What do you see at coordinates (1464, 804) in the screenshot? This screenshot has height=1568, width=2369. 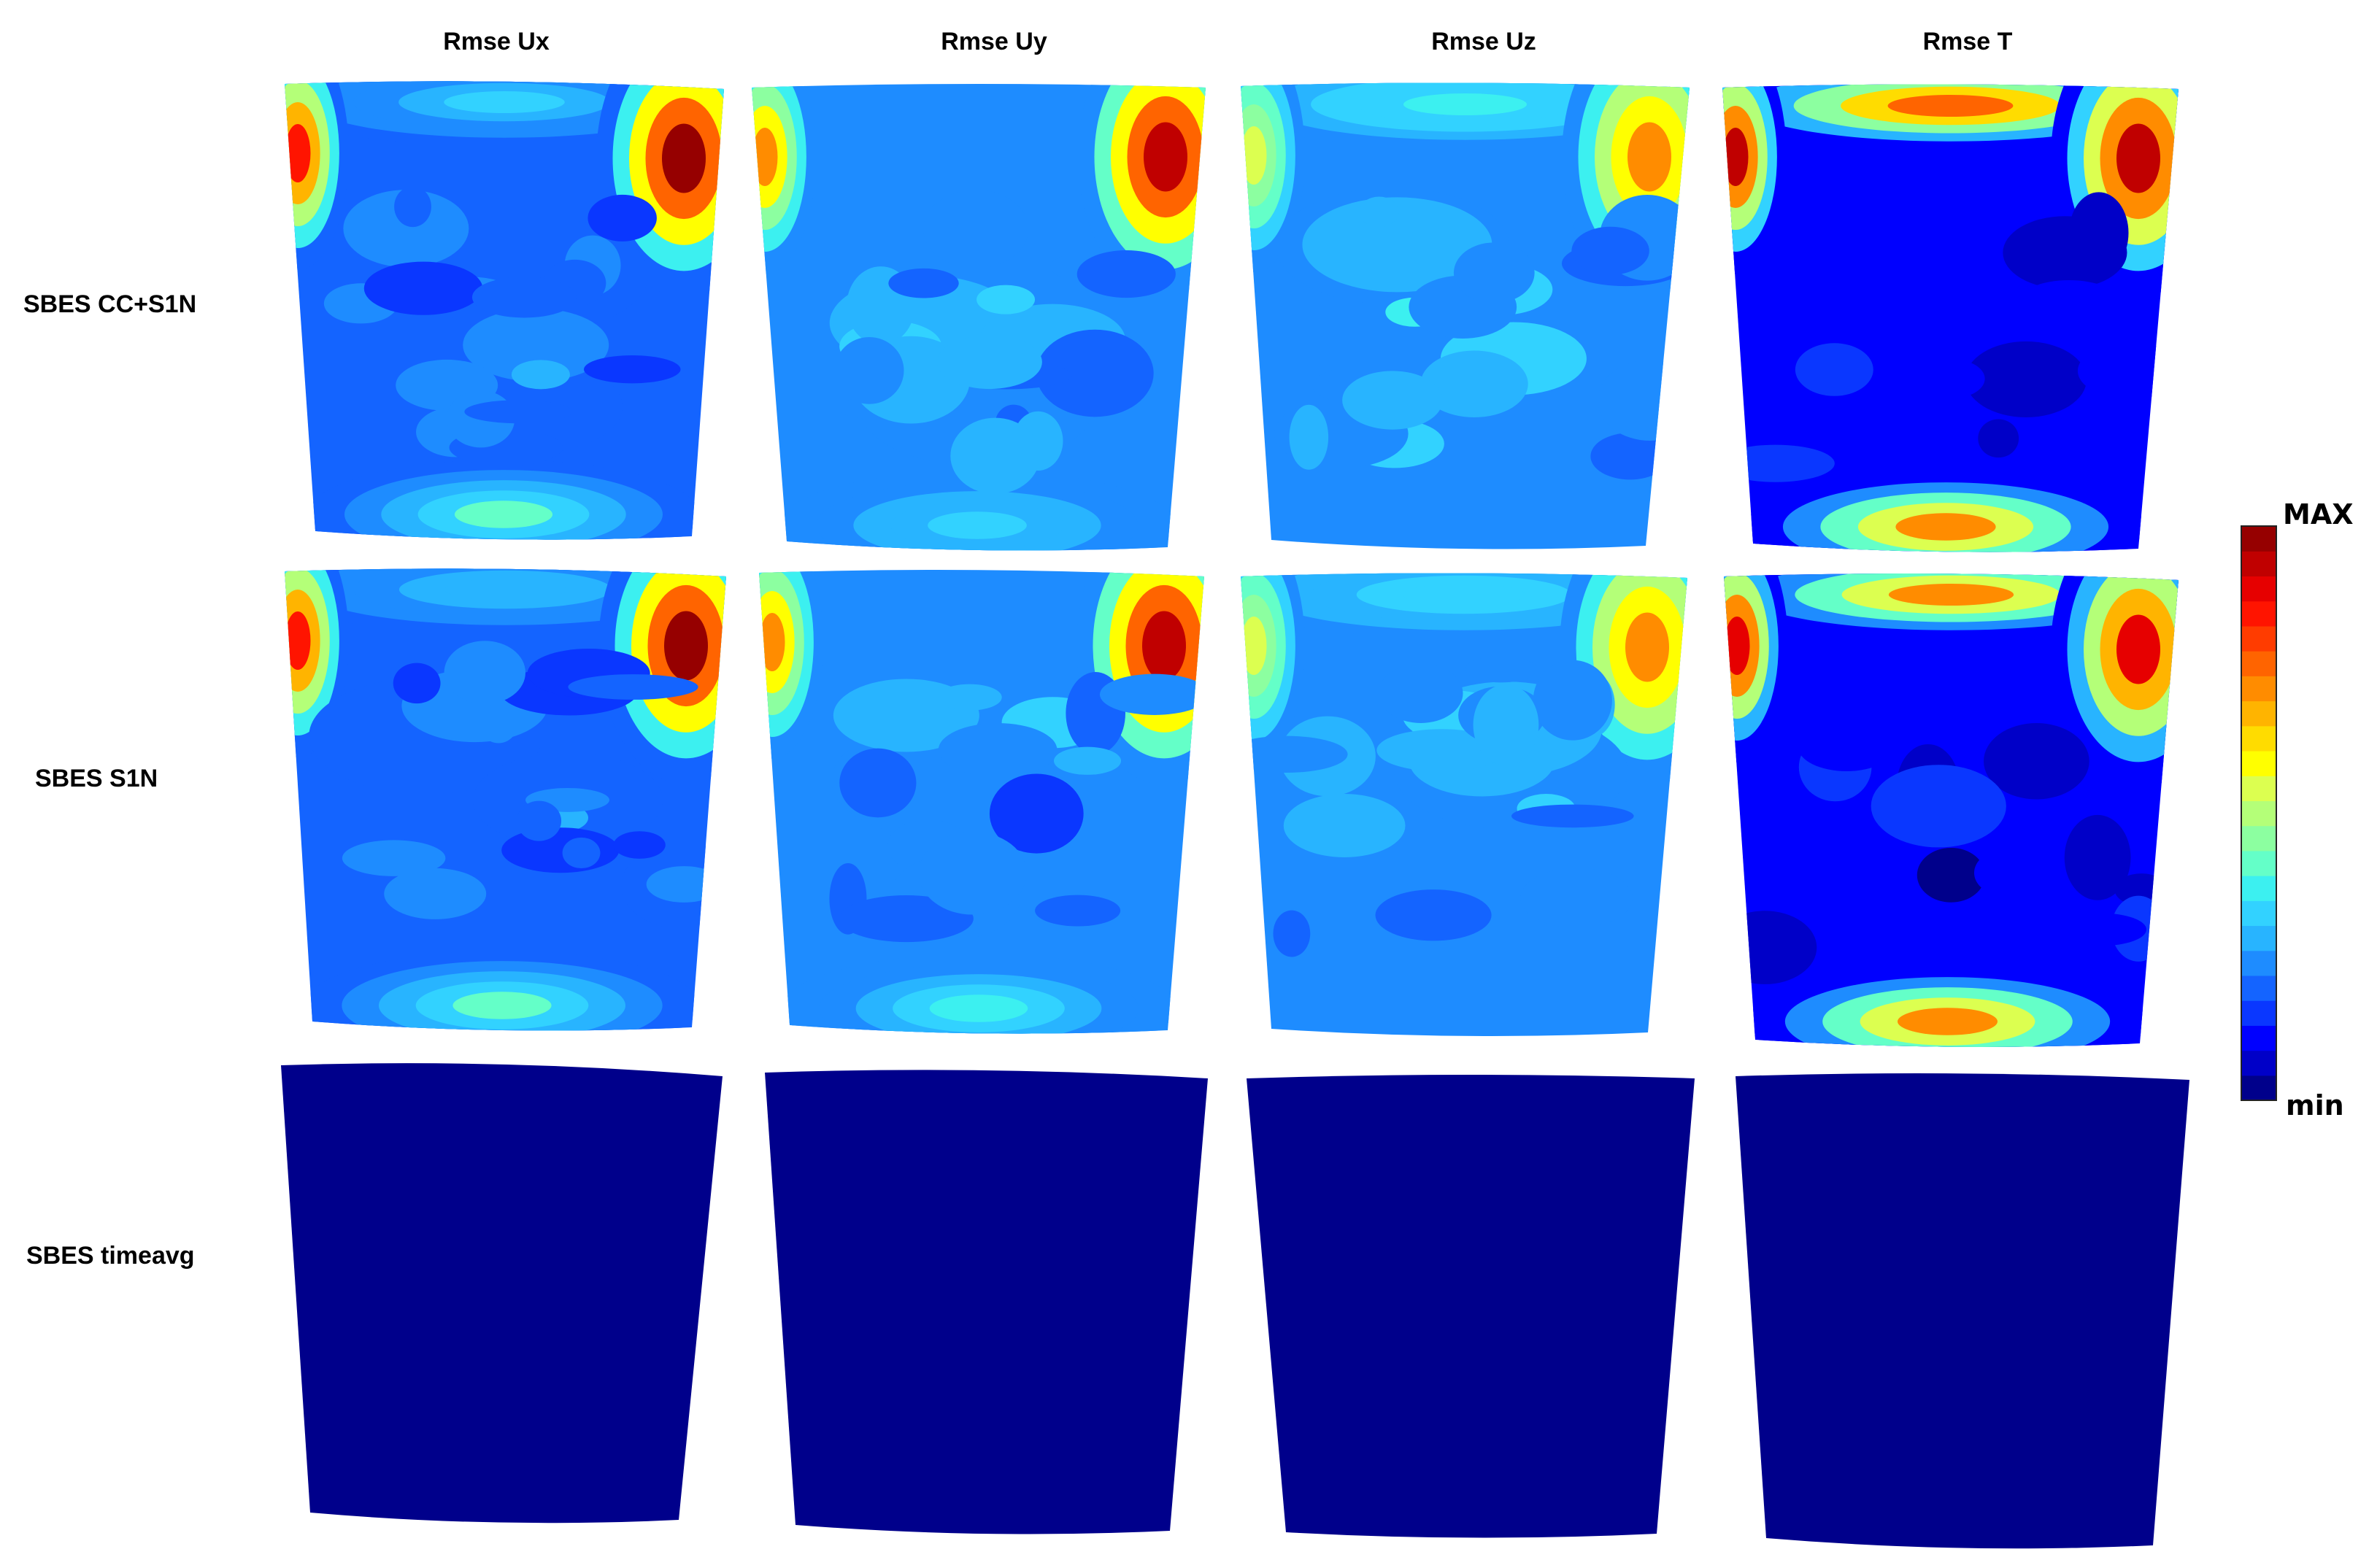 I see `heatmap-panel-r2-c3` at bounding box center [1464, 804].